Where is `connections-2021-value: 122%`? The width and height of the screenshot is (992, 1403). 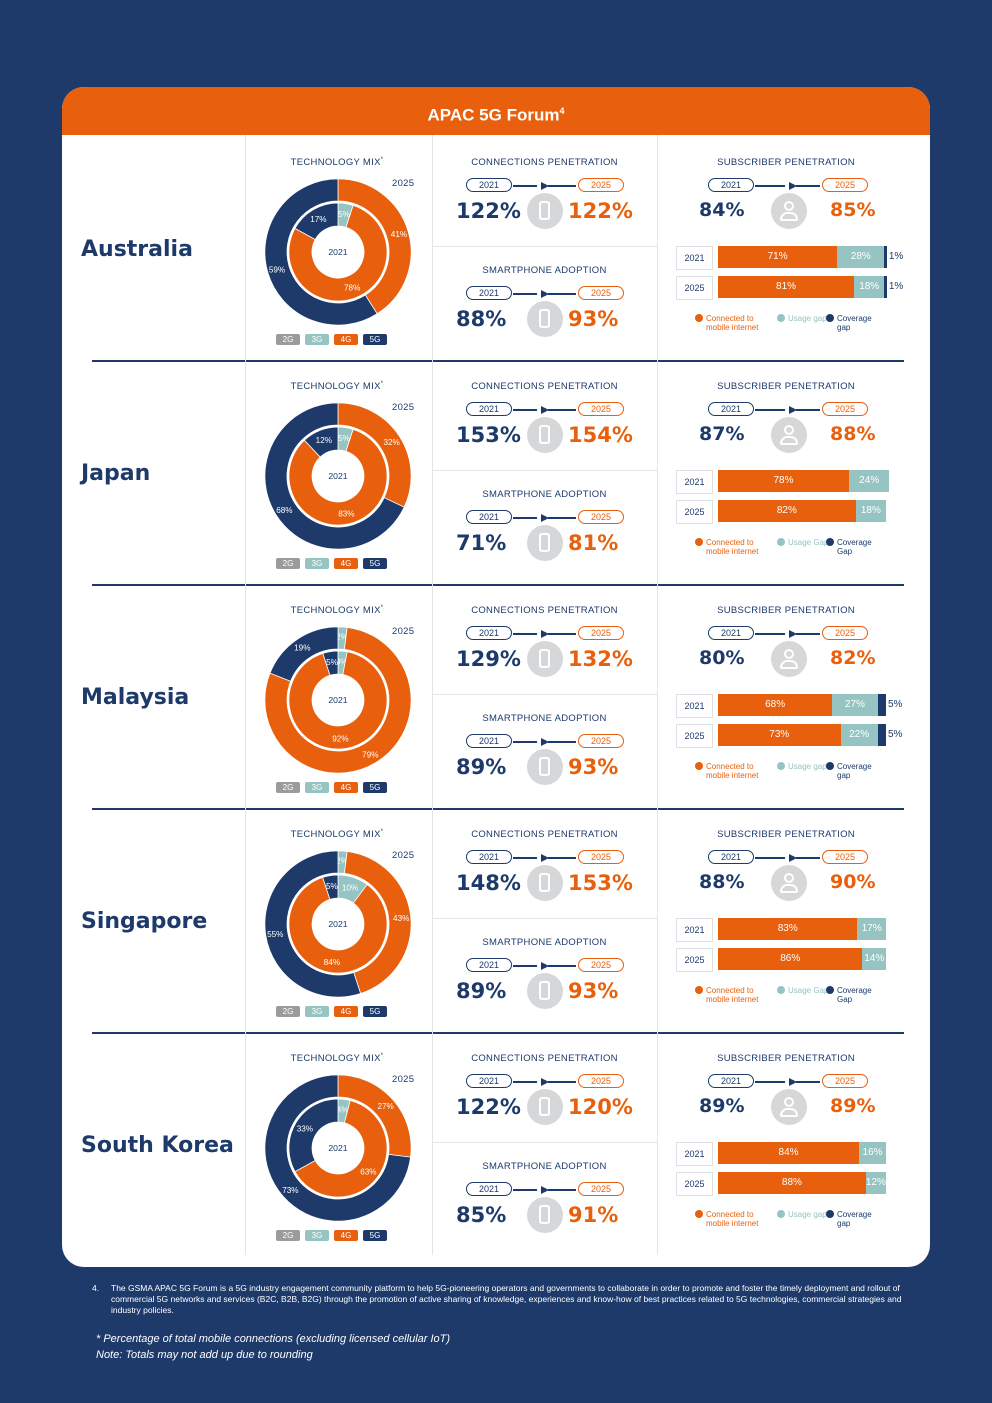 connections-2021-value: 122% is located at coordinates (488, 1107).